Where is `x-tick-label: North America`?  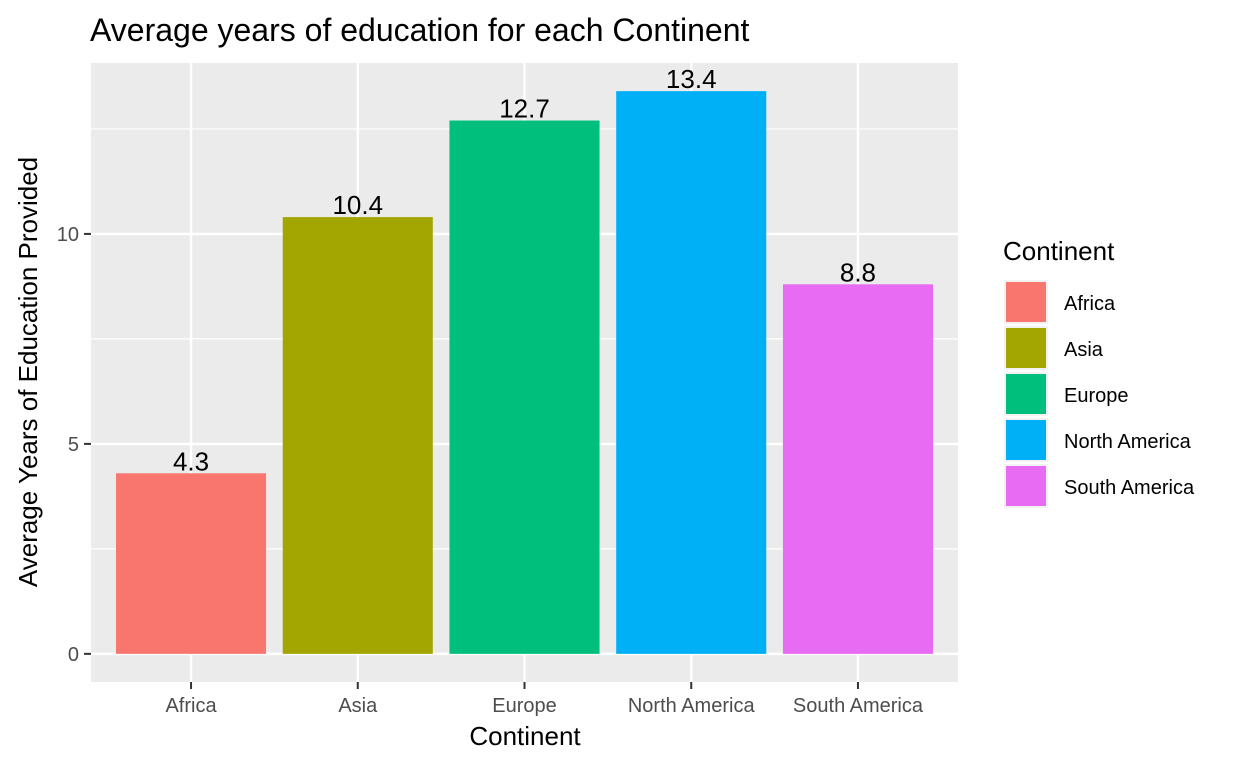
x-tick-label: North America is located at coordinates (692, 706).